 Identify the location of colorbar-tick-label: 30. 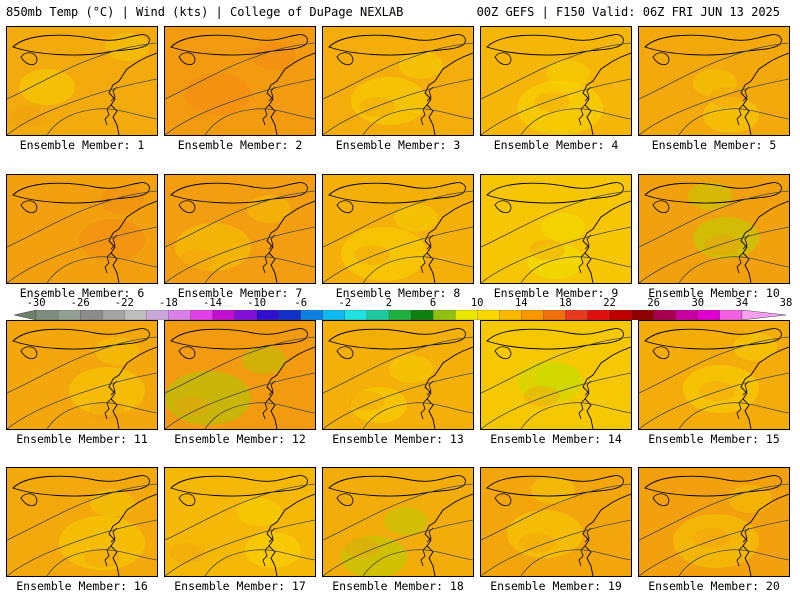
(698, 303).